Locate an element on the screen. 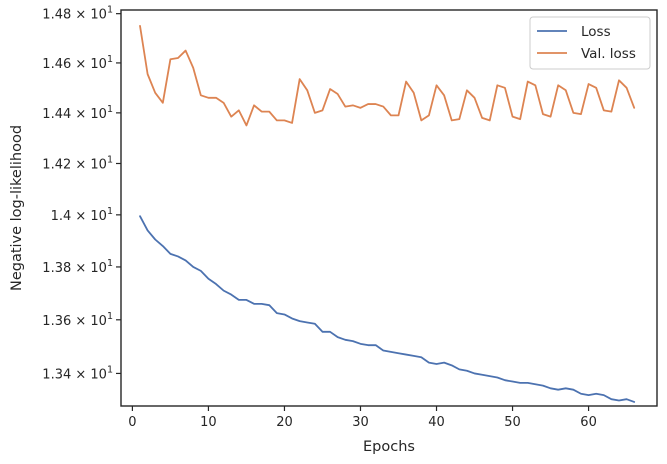 The width and height of the screenshot is (667, 464). y-tick-label: 1.34 × 10¹ is located at coordinates (77, 373).